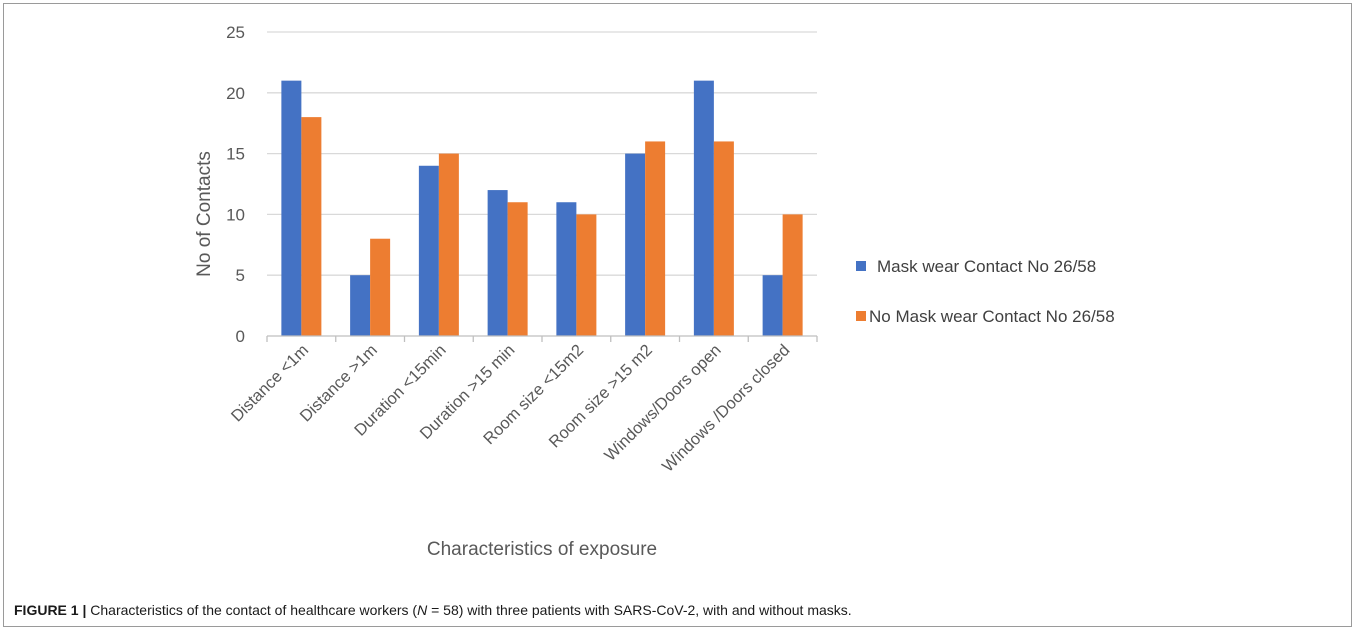 The height and width of the screenshot is (631, 1357). Describe the element at coordinates (235, 32) in the screenshot. I see `y-tick-label: 25` at that location.